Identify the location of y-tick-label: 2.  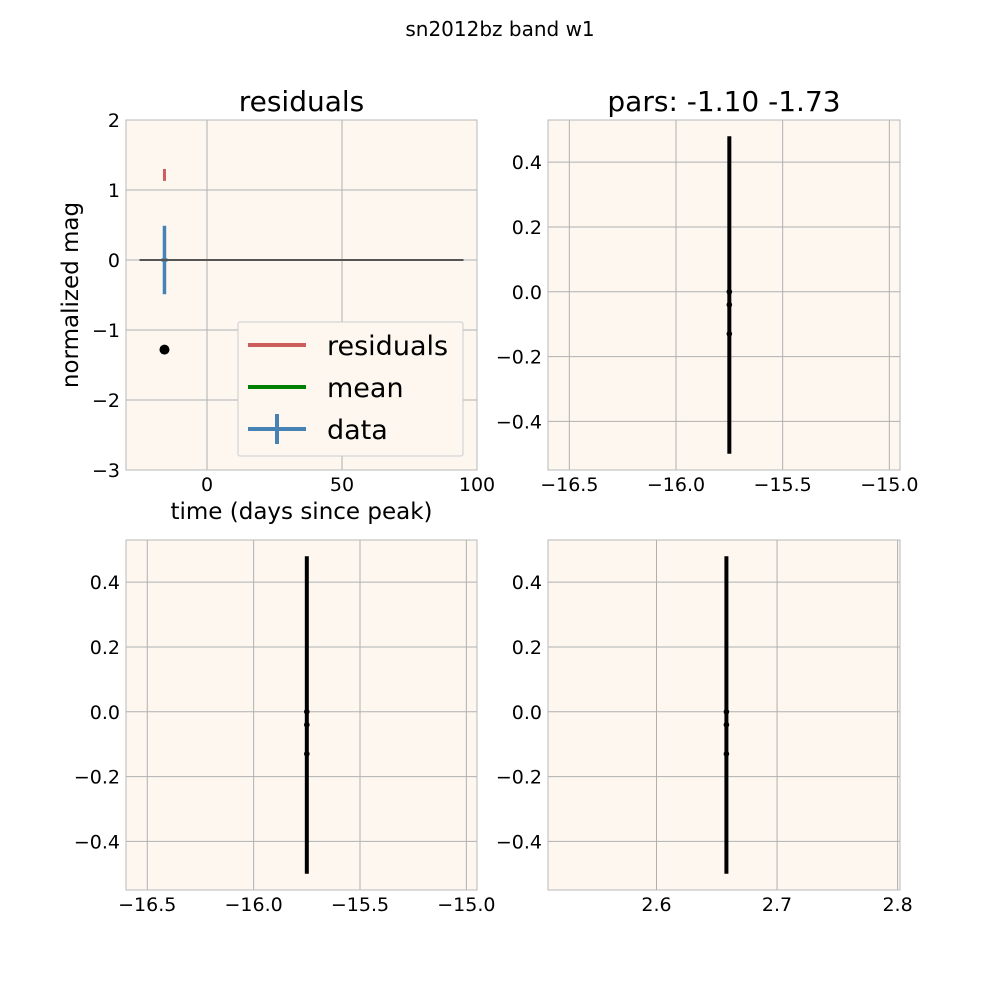
(114, 121).